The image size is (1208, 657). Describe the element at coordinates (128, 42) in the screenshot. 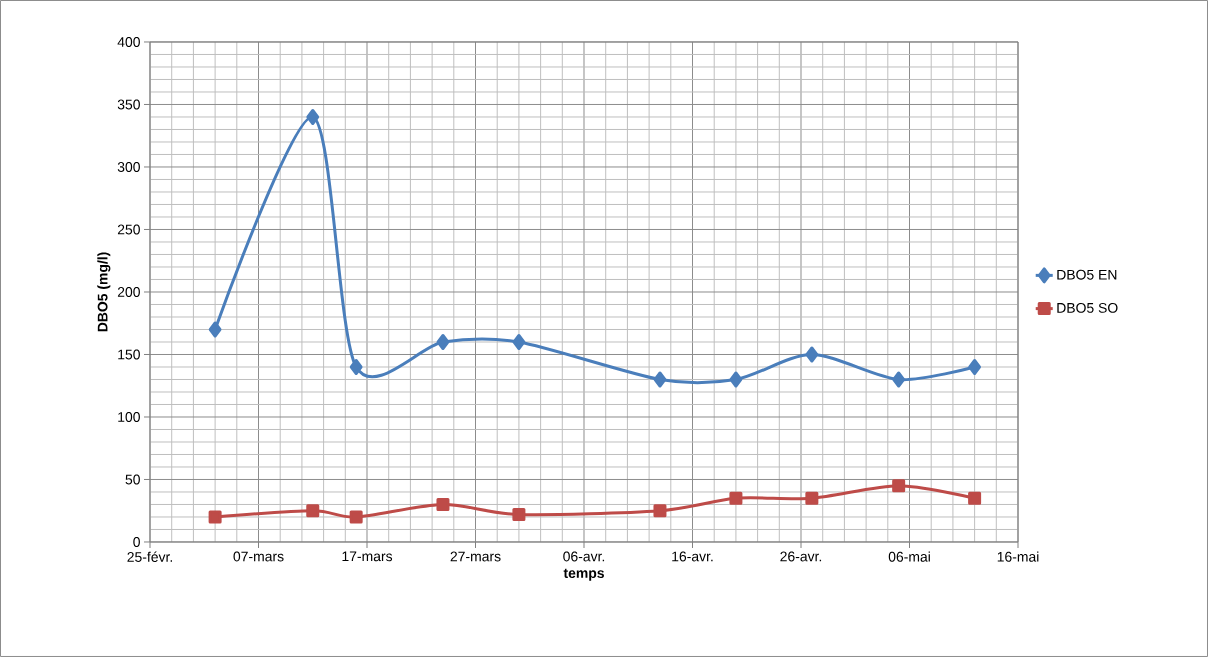

I see `y-tick-label: 400` at that location.